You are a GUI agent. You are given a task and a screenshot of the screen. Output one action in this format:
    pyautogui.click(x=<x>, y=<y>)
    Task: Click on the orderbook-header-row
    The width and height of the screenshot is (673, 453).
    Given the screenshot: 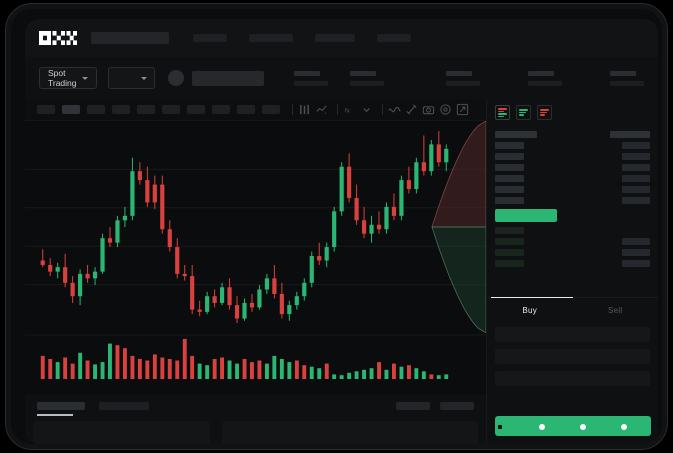 What is the action you would take?
    pyautogui.click(x=572, y=134)
    